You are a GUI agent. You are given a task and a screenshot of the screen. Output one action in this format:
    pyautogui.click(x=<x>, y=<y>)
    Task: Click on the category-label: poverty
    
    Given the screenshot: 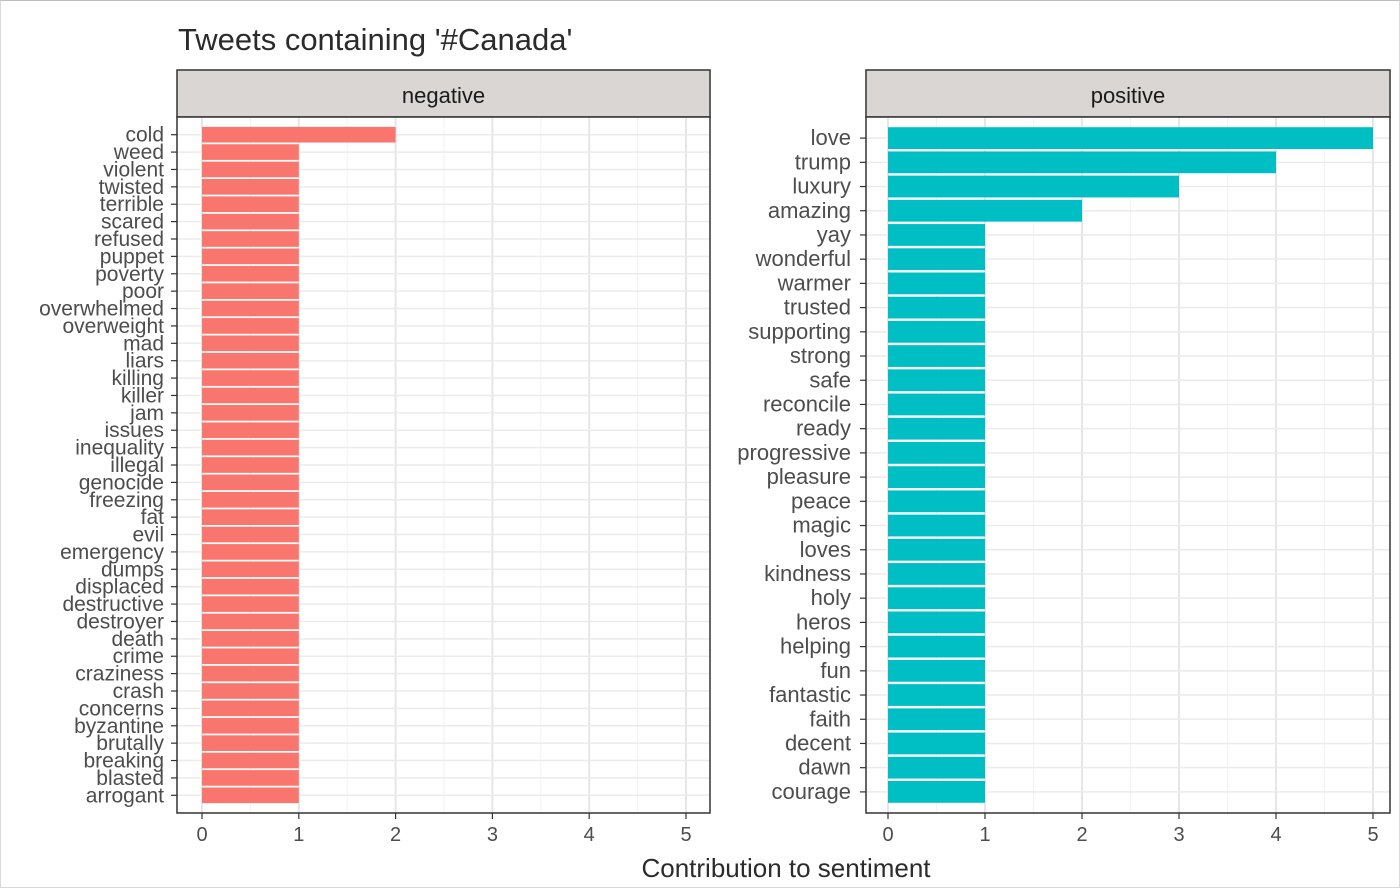 What is the action you would take?
    pyautogui.click(x=129, y=274)
    